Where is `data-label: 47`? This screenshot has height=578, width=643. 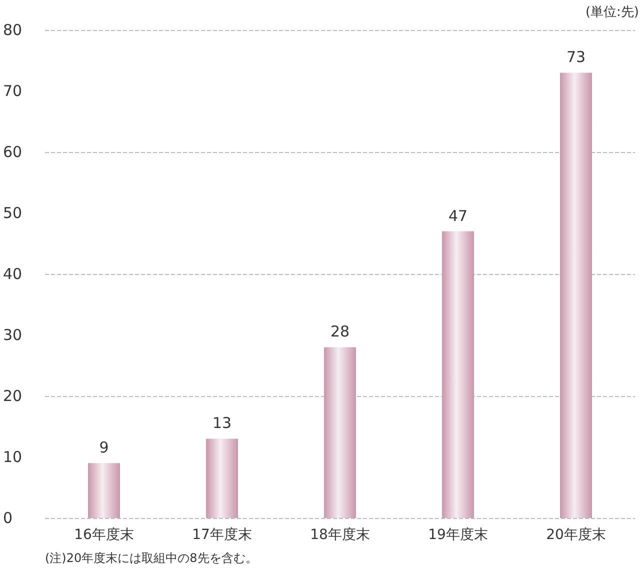
data-label: 47 is located at coordinates (458, 215).